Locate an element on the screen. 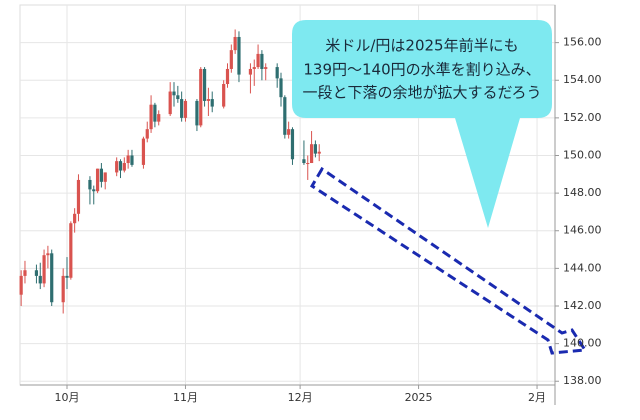  annotation: 139円～140円の水準を割り込み、 is located at coordinates (421, 70).